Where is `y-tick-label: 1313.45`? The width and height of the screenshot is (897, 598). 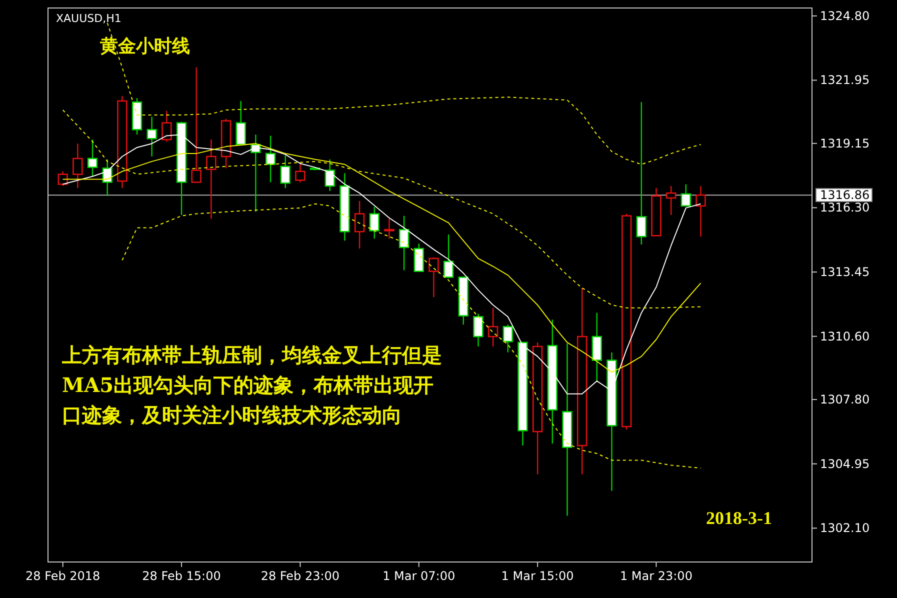 y-tick-label: 1313.45 is located at coordinates (845, 272).